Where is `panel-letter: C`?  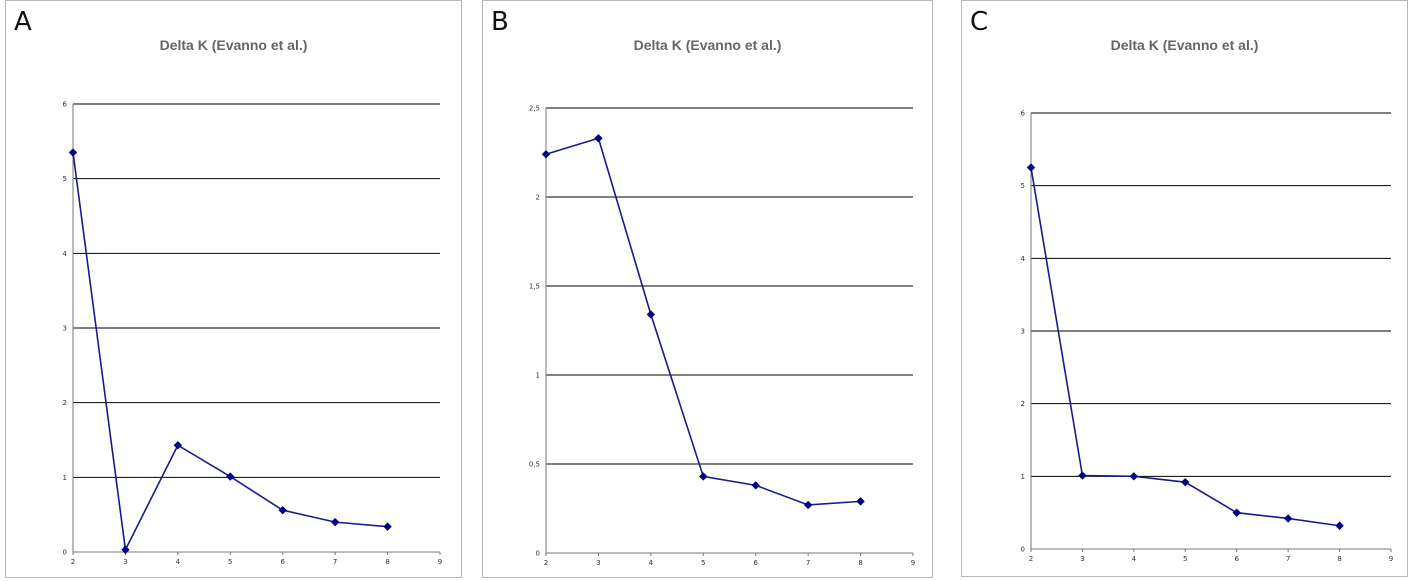
panel-letter: C is located at coordinates (979, 22).